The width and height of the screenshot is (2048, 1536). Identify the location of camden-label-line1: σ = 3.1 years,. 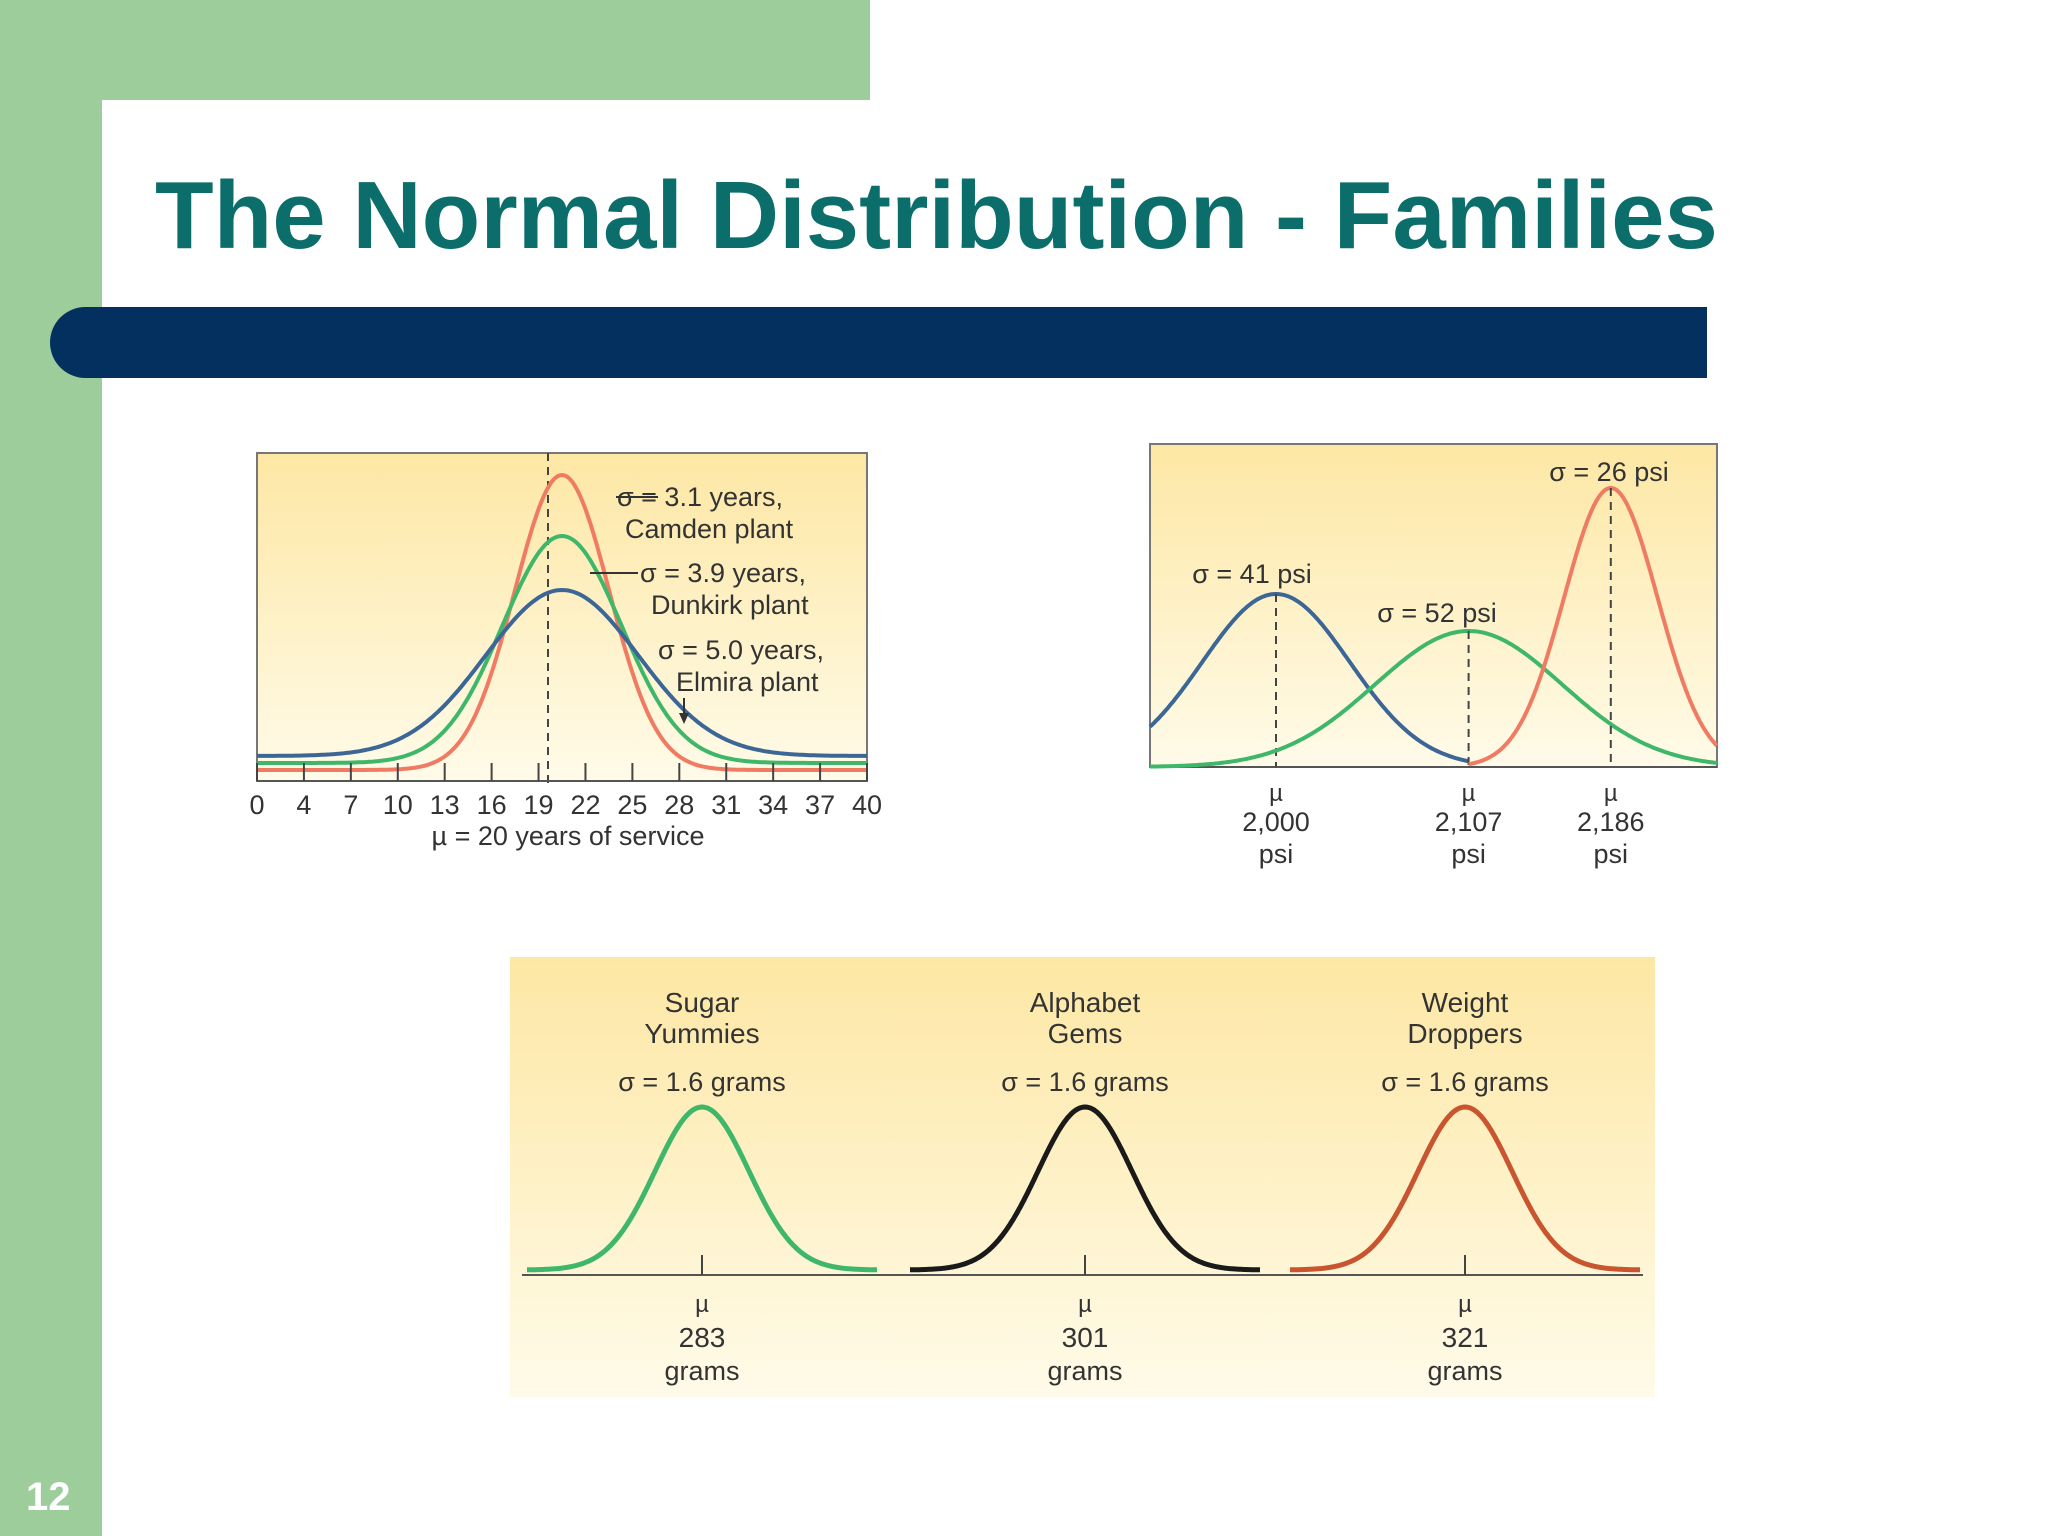
(700, 497).